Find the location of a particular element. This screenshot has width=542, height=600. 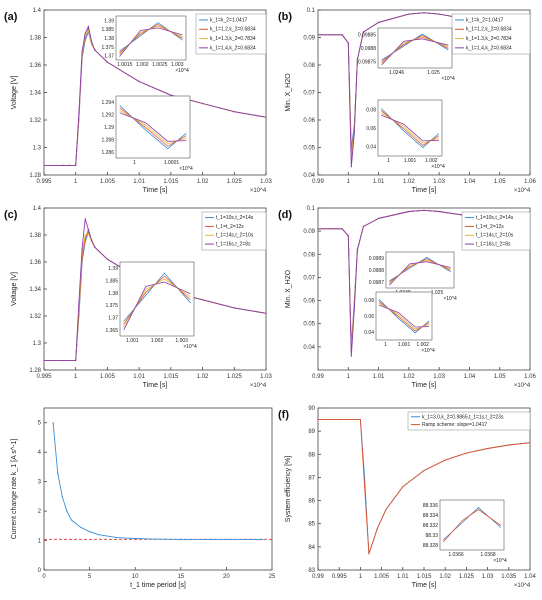

inset-y-tick-label: 1.39 is located at coordinates (113, 269).